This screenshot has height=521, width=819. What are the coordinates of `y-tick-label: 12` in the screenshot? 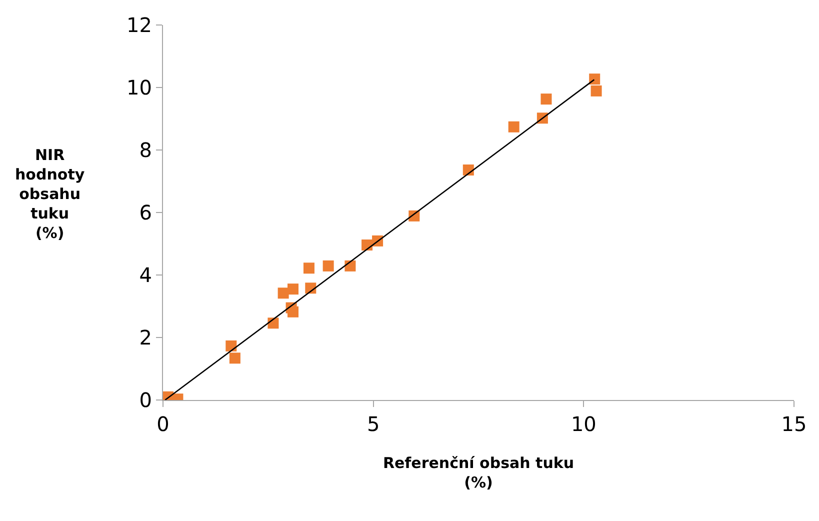 It's located at (139, 25).